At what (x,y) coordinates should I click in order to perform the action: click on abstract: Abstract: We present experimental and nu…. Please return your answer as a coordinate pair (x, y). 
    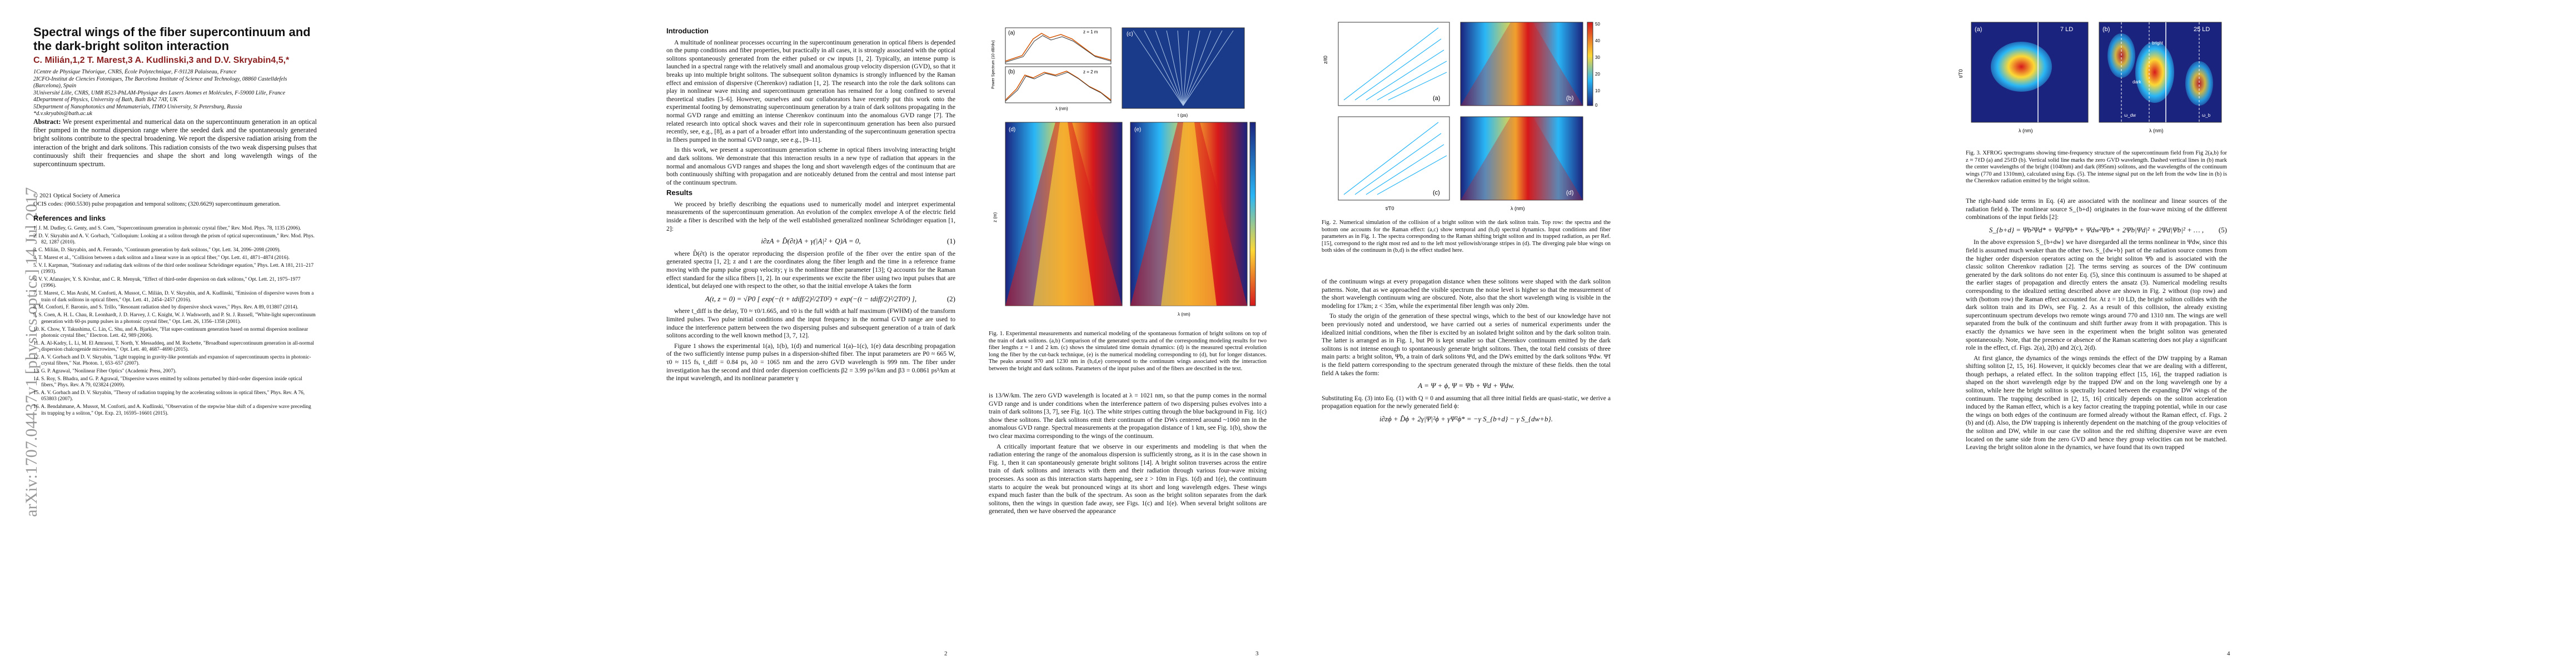
    Looking at the image, I should click on (175, 143).